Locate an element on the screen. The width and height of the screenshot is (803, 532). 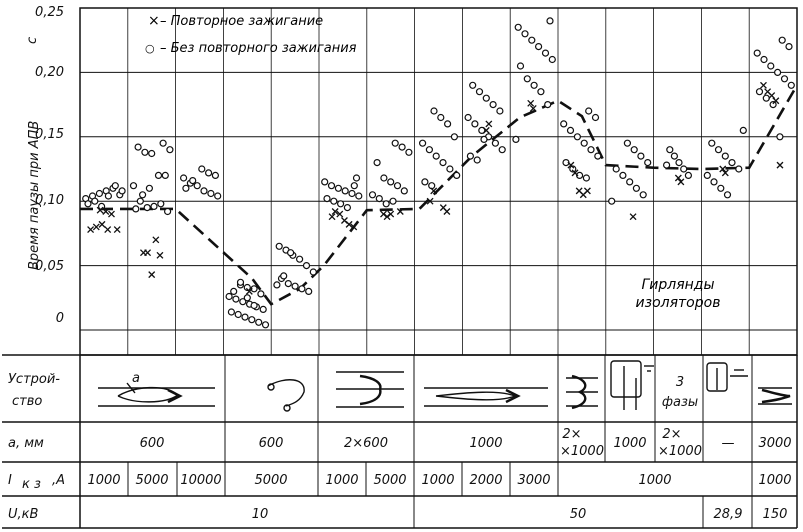
y-unit: с is located at coordinates (32, 40).